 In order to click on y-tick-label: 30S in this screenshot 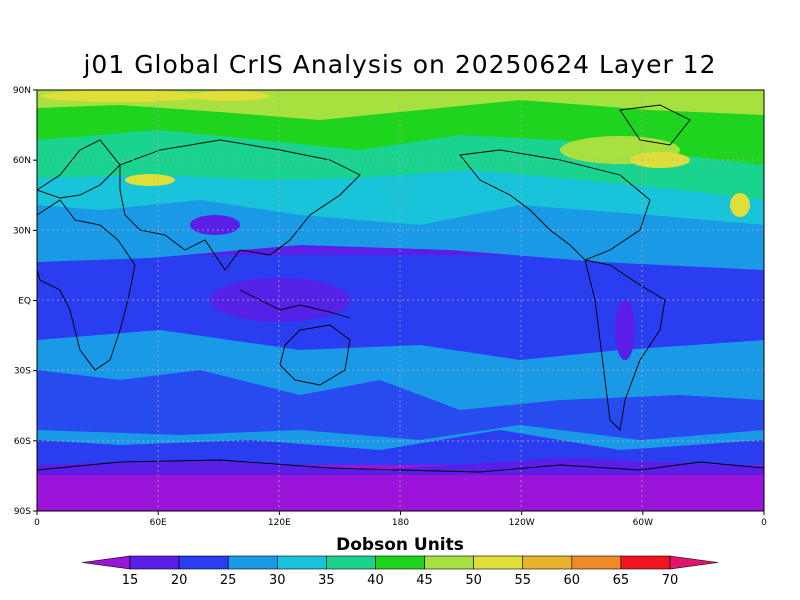, I will do `click(22, 372)`.